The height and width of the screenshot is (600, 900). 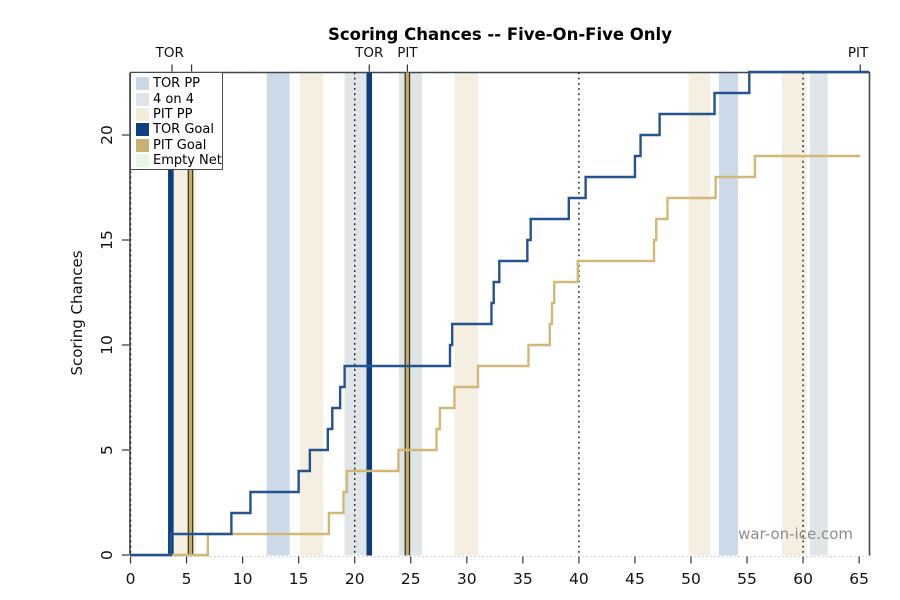 I want to click on legend-item: Empty Net, so click(x=176, y=160).